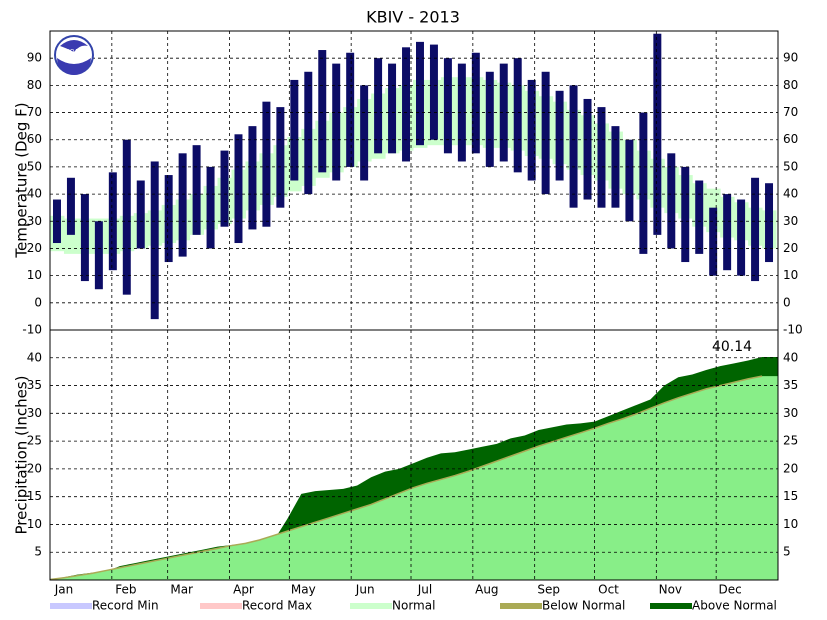 Image resolution: width=827 pixels, height=620 pixels. What do you see at coordinates (64, 590) in the screenshot?
I see `x-tick-label: Jan` at bounding box center [64, 590].